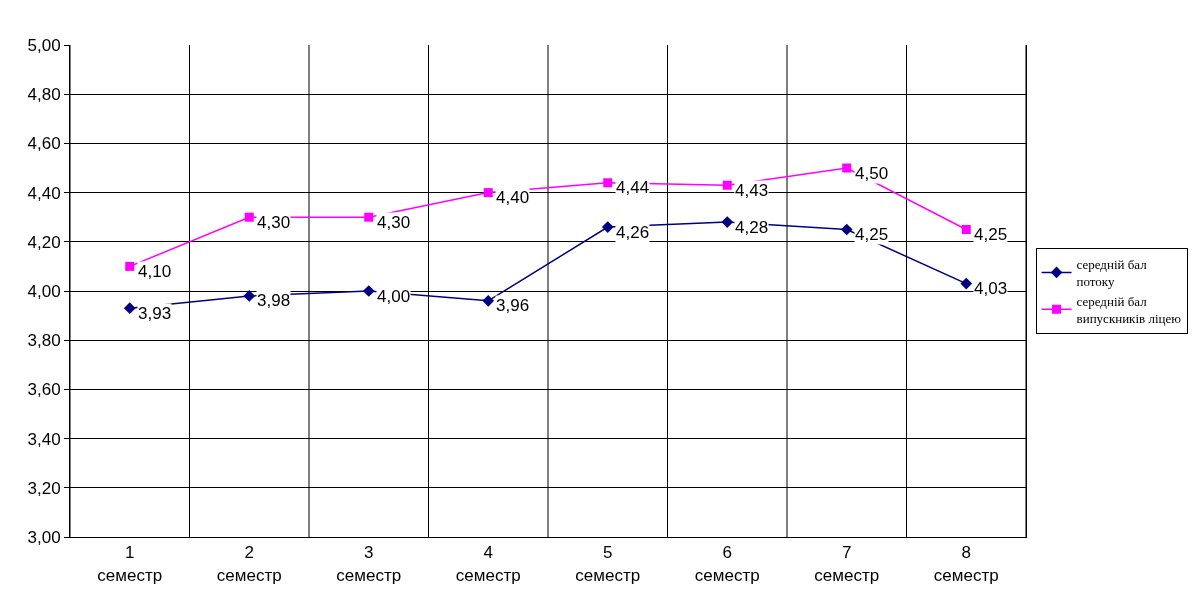 The width and height of the screenshot is (1198, 607). I want to click on y-tick-label: 3,60, so click(44, 390).